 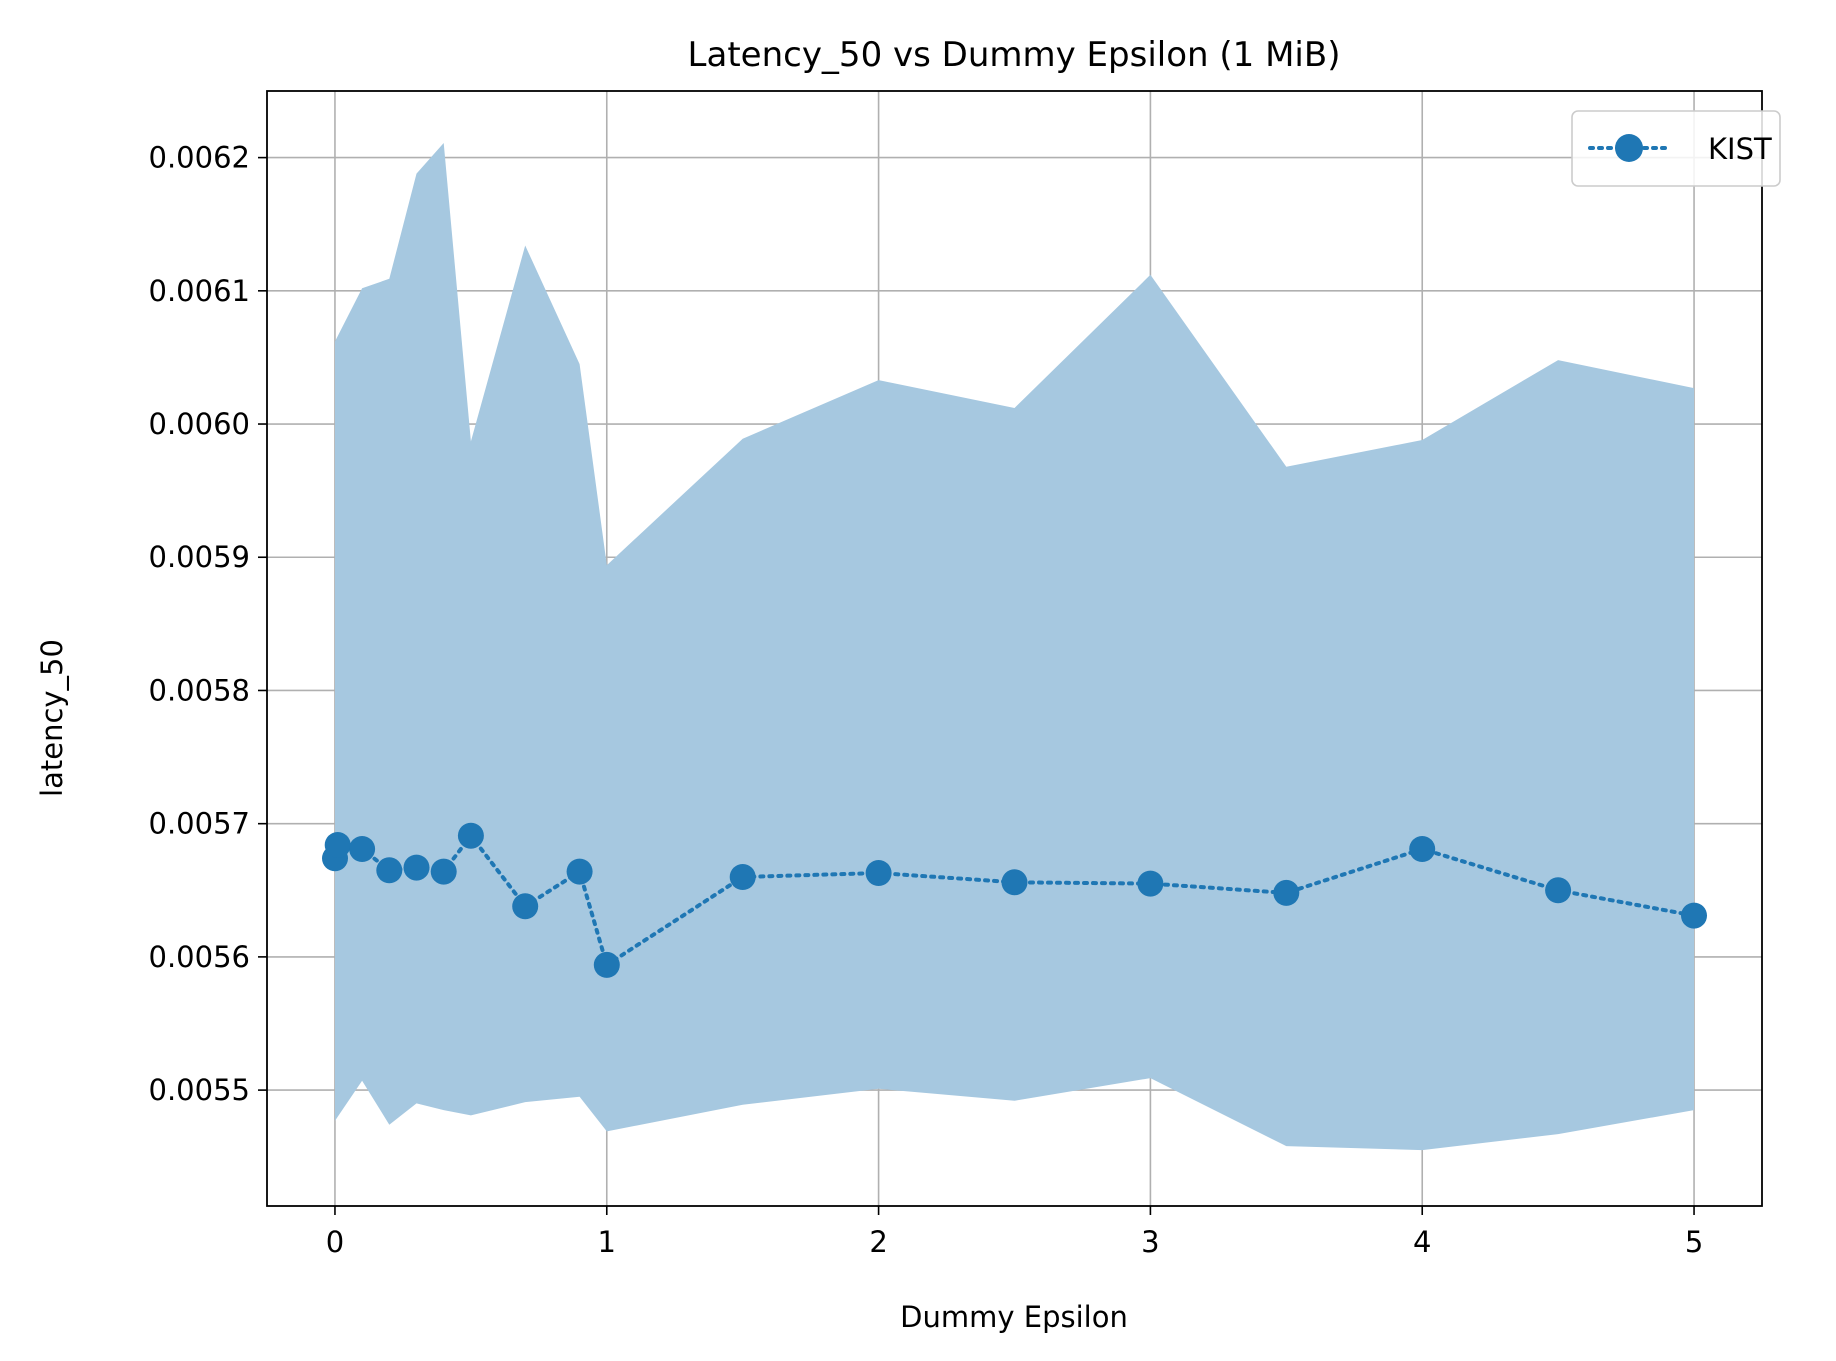 I want to click on y-tick-label: 0.0055, so click(x=199, y=1090).